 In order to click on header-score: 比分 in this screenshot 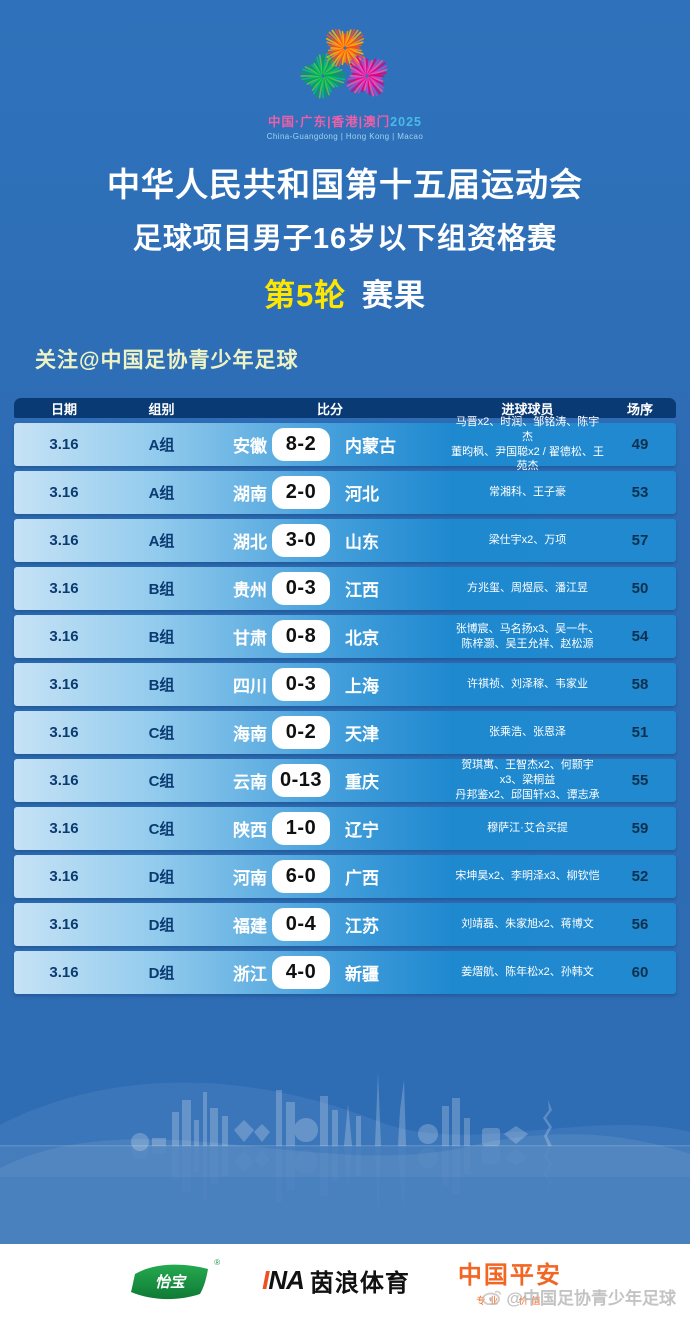, I will do `click(329, 409)`.